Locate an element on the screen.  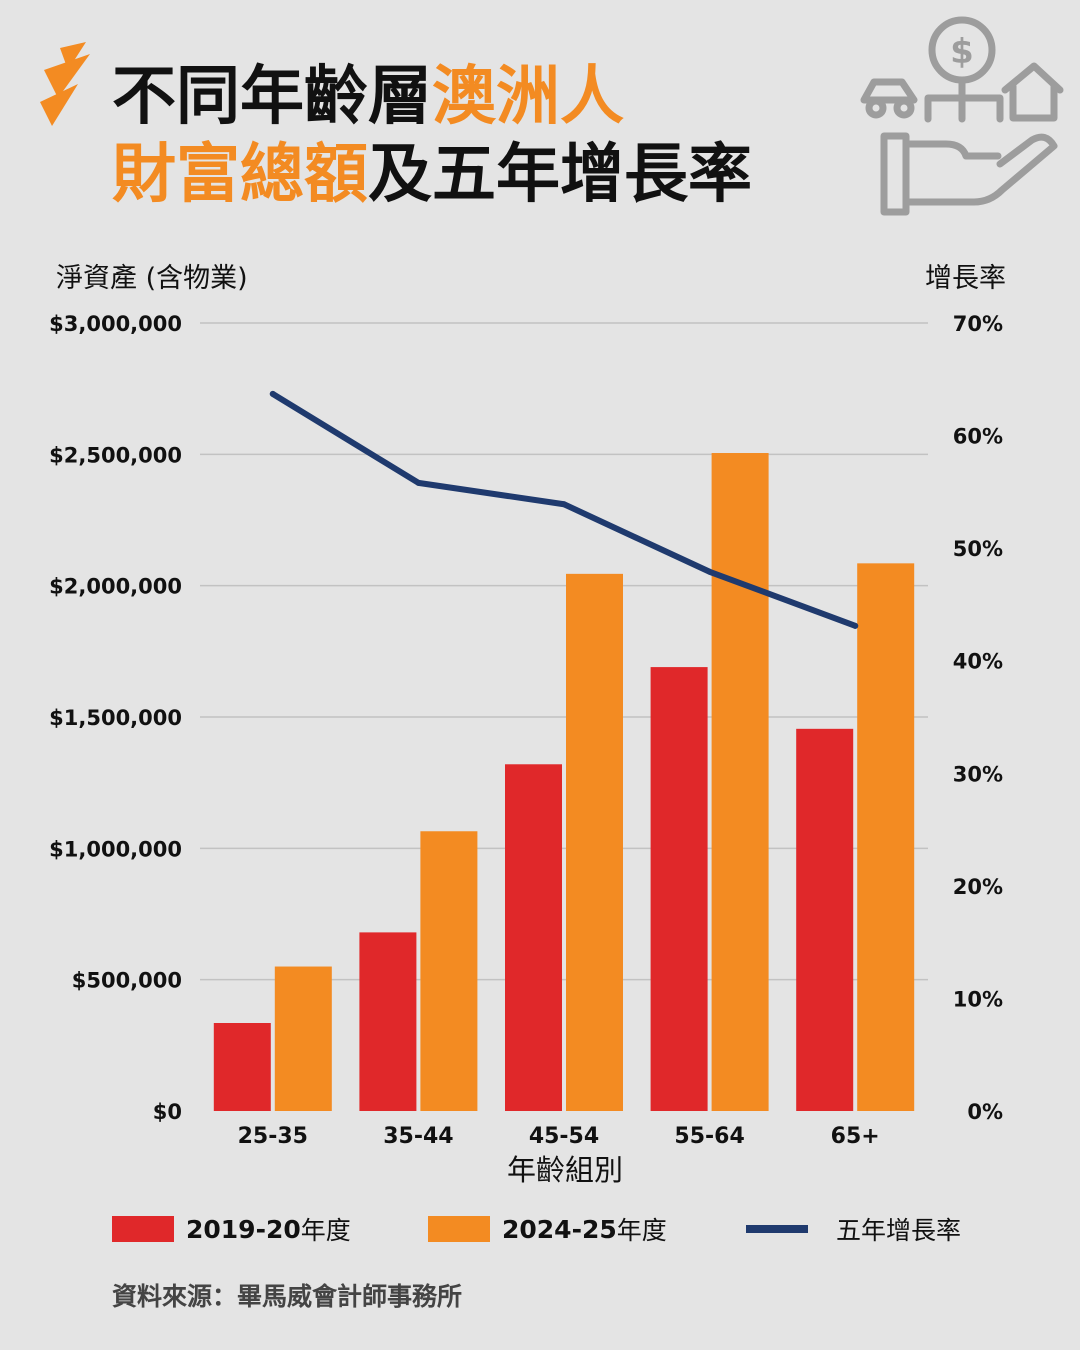
legend-swatch-2019 is located at coordinates (143, 1229).